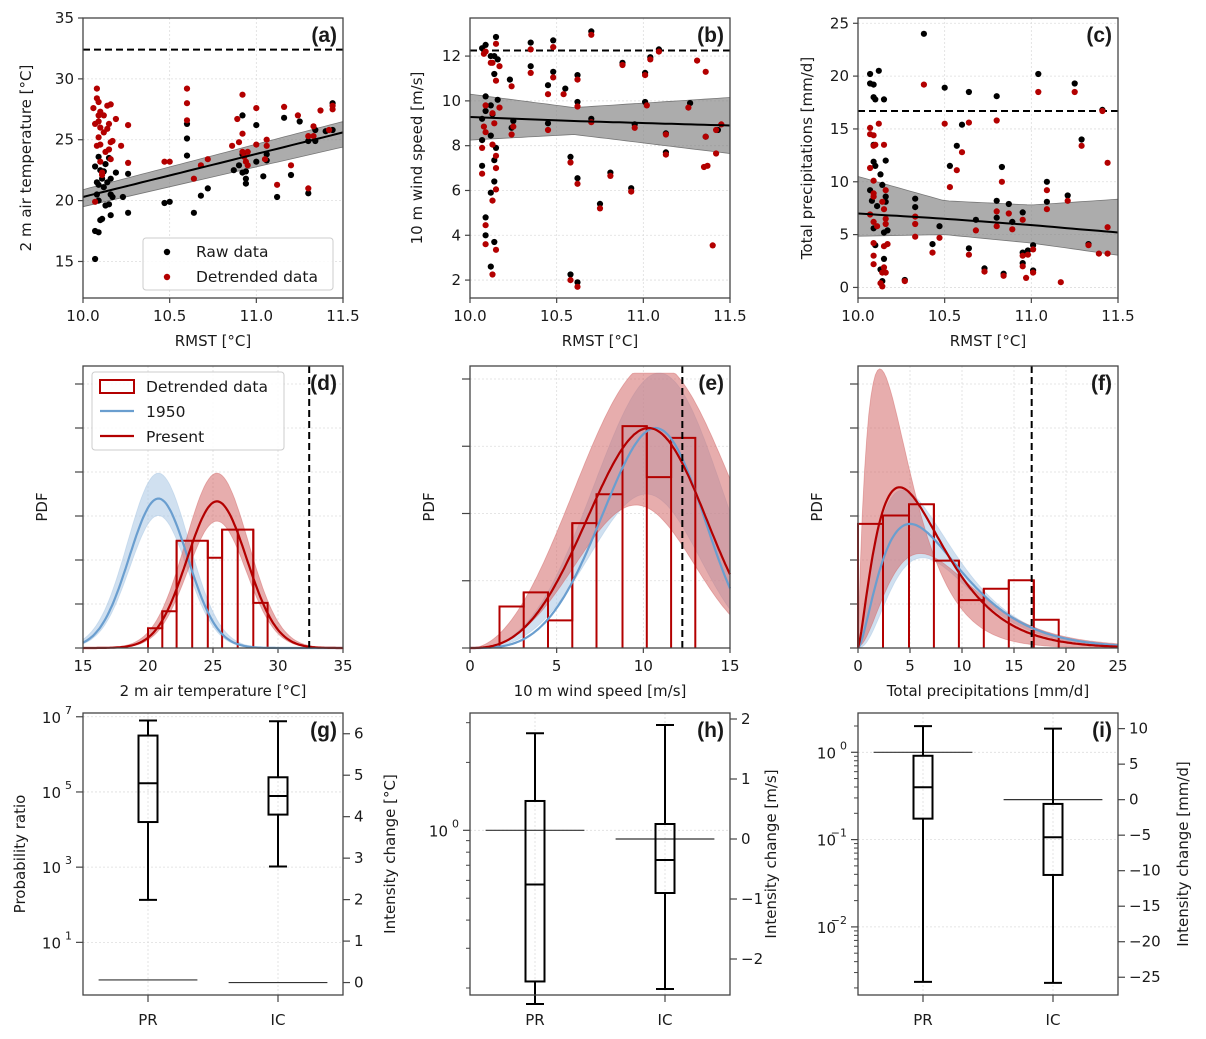 The image size is (1206, 1039). I want to click on y-tick-exponent: 7, so click(68, 710).